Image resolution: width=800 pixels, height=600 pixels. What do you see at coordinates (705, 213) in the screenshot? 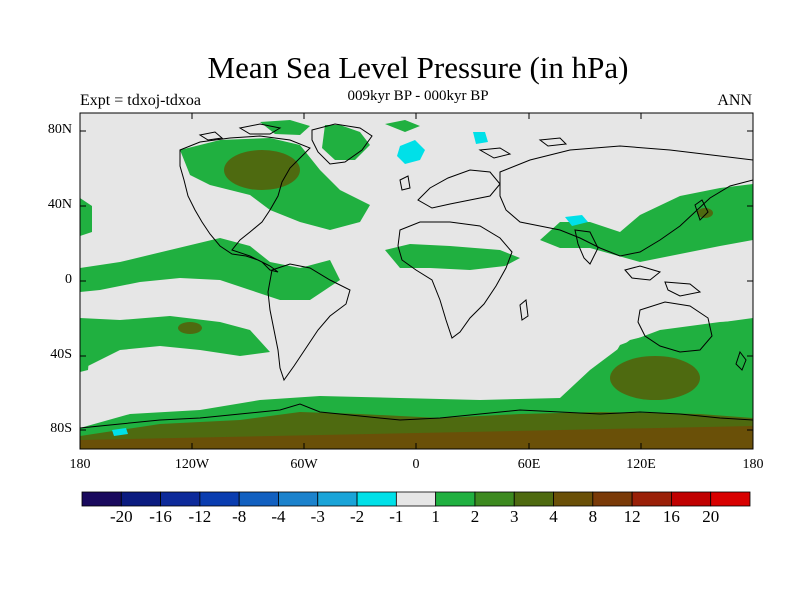
I see `japan-cell` at bounding box center [705, 213].